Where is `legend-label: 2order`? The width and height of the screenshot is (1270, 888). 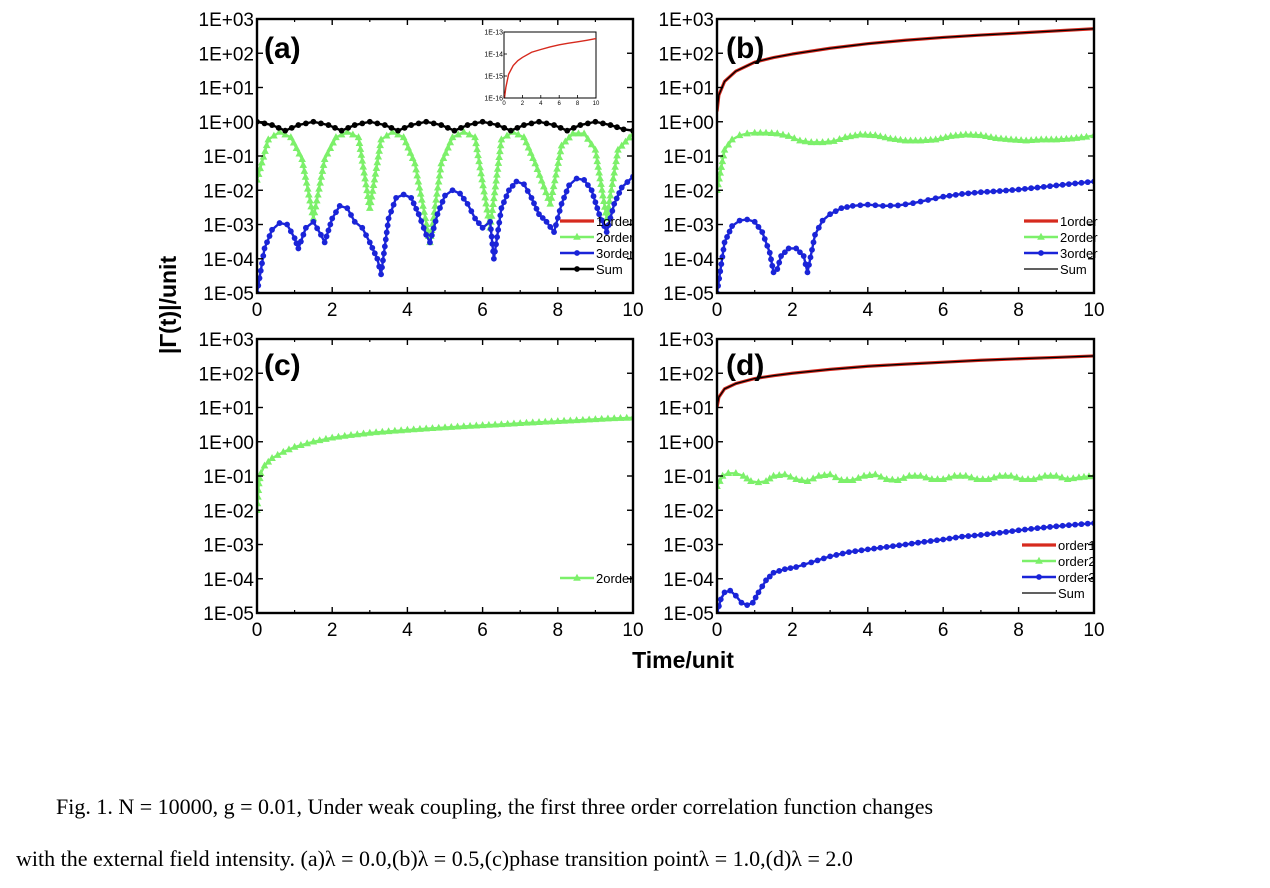 legend-label: 2order is located at coordinates (615, 237).